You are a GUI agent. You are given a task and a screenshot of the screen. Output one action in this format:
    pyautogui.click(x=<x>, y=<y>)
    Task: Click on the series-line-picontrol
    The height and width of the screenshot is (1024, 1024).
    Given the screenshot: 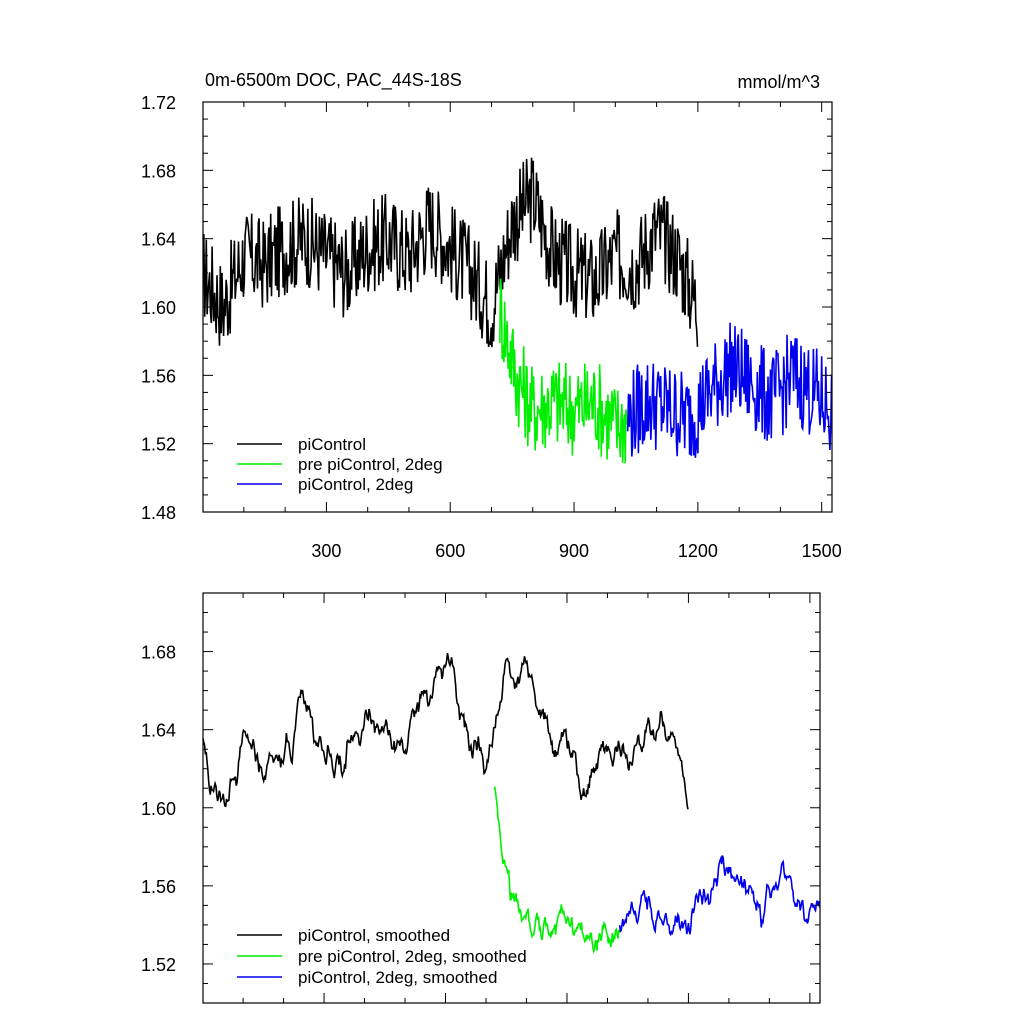 What is the action you would take?
    pyautogui.click(x=450, y=252)
    